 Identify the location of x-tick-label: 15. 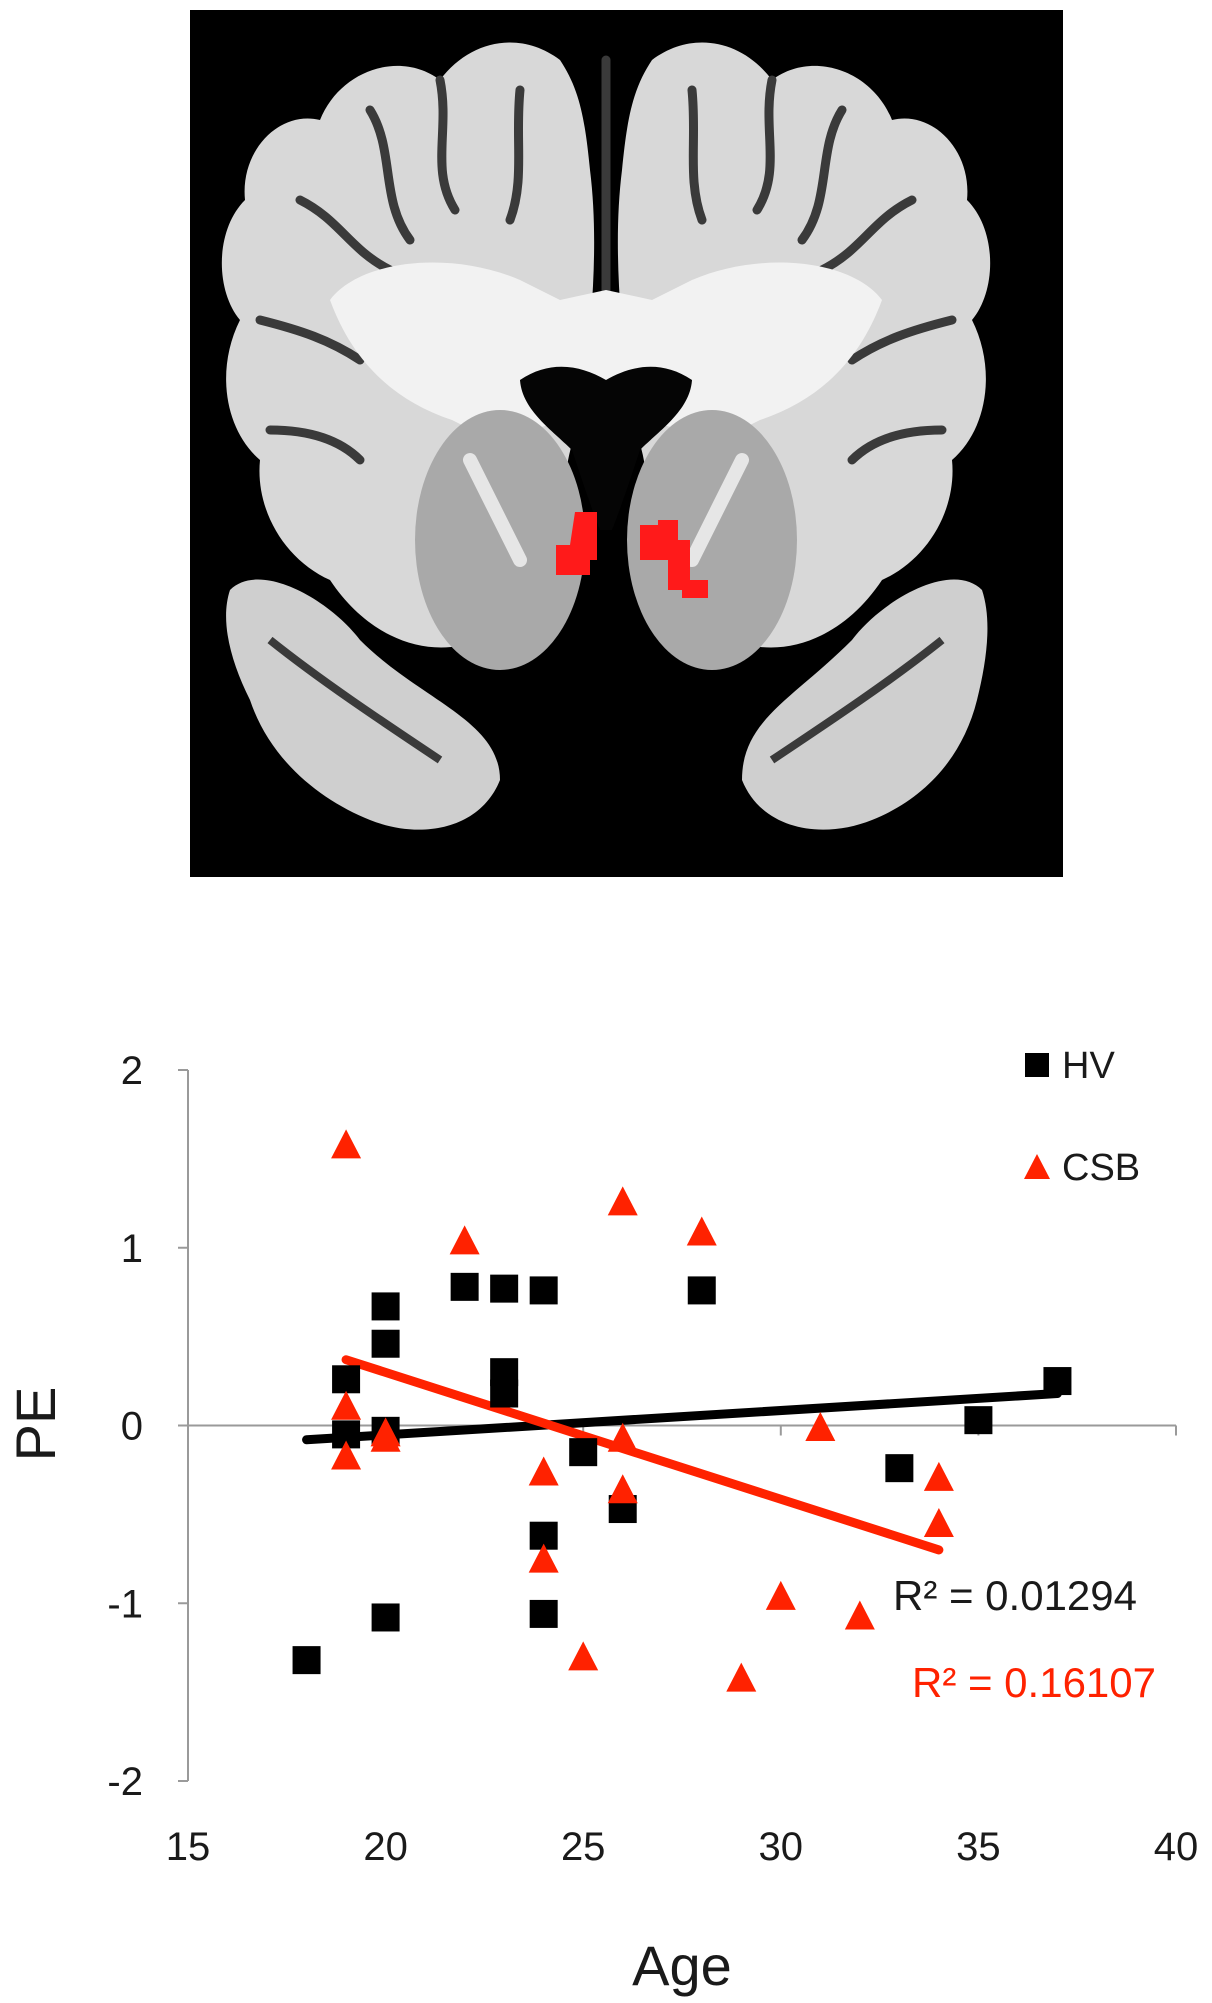
(188, 1847).